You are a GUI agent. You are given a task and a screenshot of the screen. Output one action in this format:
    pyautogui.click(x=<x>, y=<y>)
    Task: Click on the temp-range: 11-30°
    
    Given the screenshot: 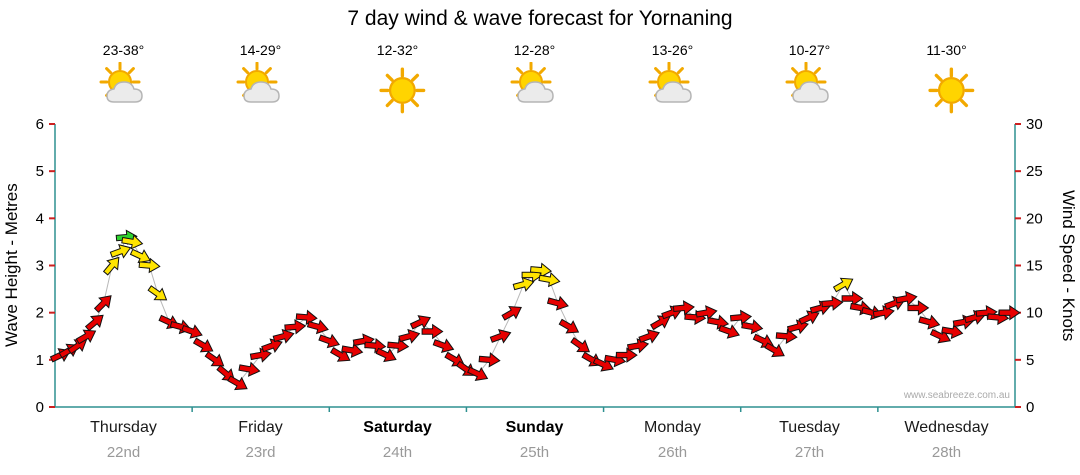 What is the action you would take?
    pyautogui.click(x=946, y=50)
    